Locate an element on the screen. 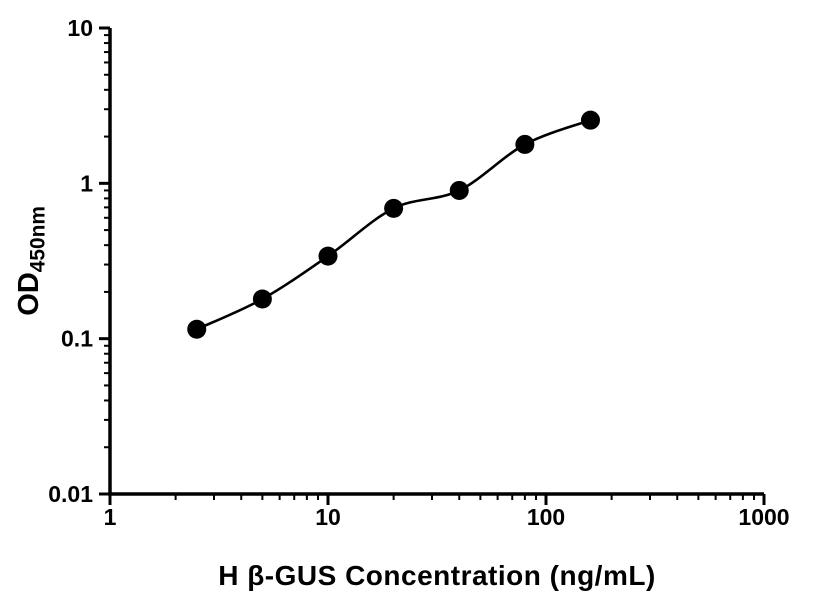 The image size is (816, 612). x-tick-label: 10 is located at coordinates (328, 517).